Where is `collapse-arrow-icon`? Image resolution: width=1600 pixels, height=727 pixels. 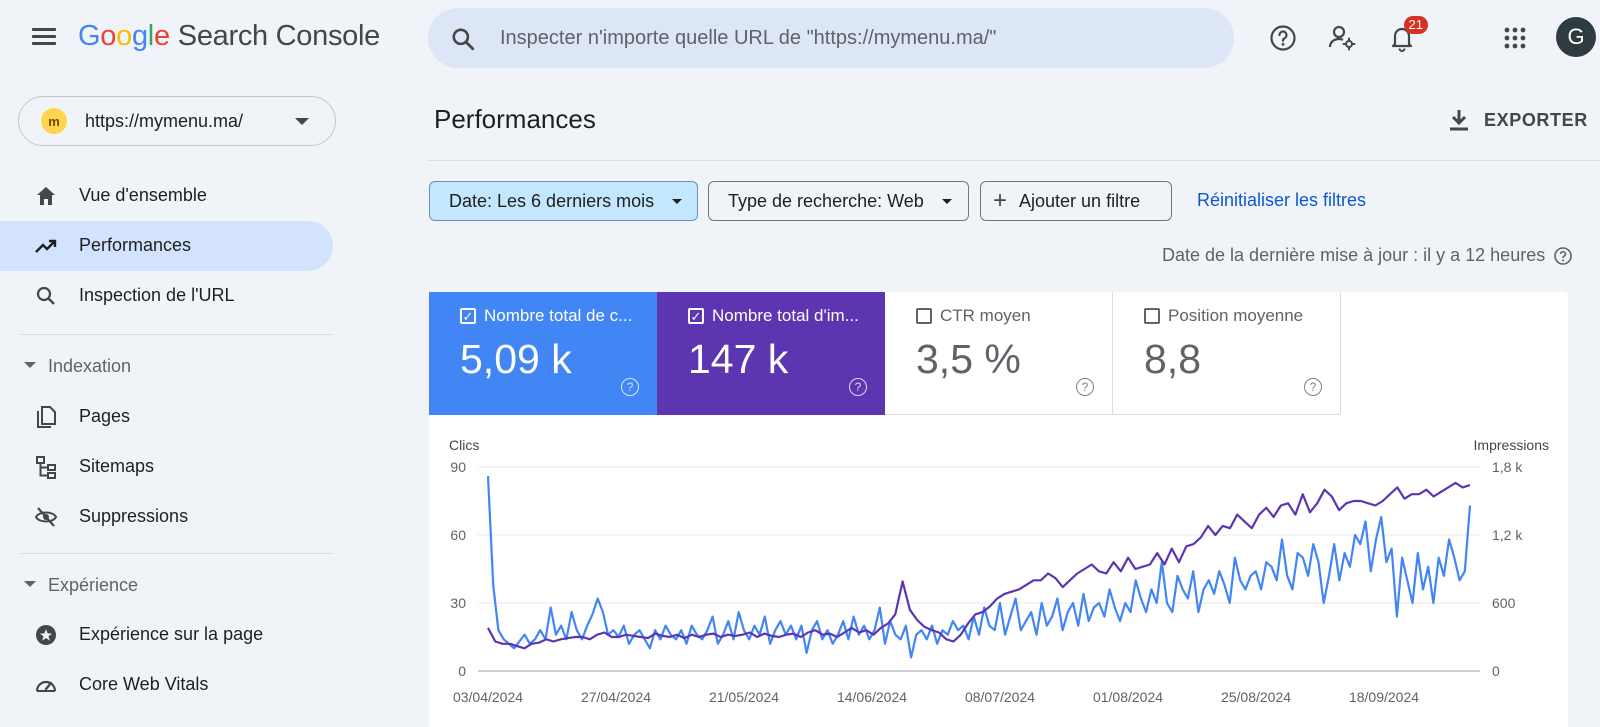
collapse-arrow-icon is located at coordinates (30, 584).